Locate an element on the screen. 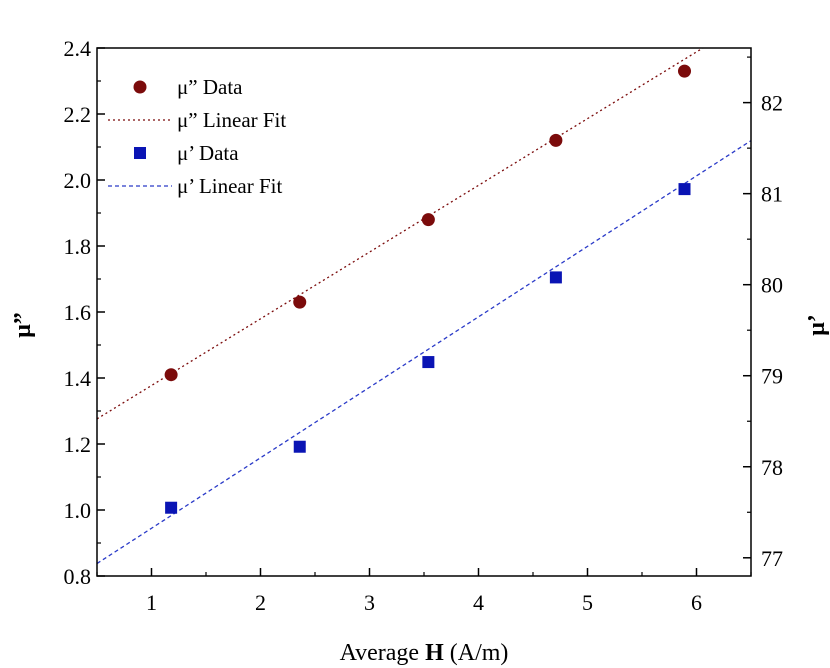 This screenshot has height=668, width=830. y-right-tick-label: 79 is located at coordinates (772, 376).